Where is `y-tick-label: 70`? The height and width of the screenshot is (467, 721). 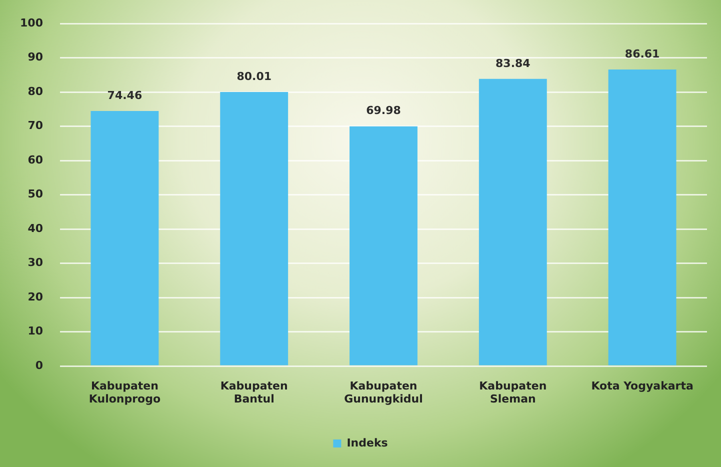
y-tick-label: 70 is located at coordinates (36, 125).